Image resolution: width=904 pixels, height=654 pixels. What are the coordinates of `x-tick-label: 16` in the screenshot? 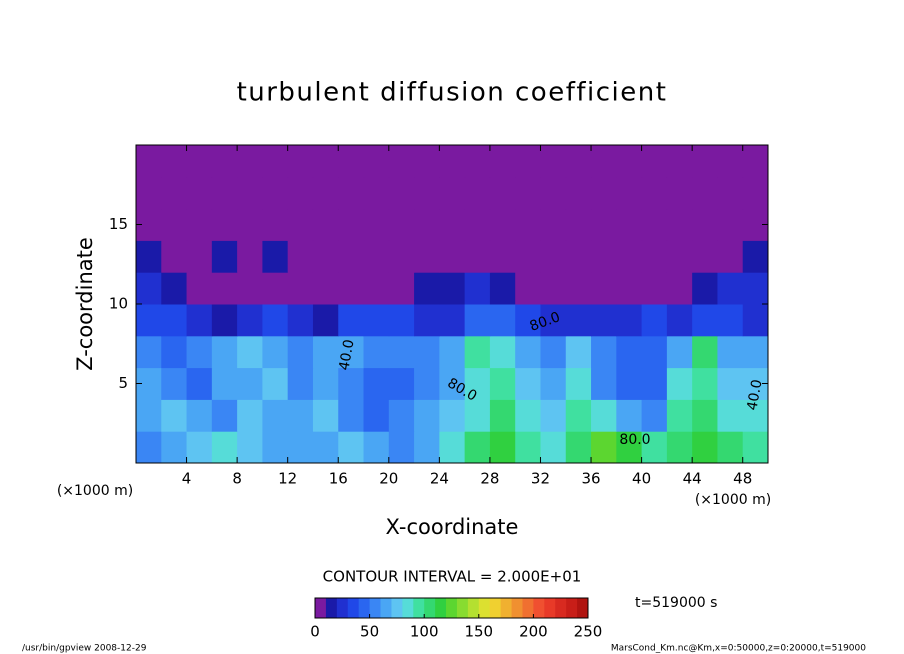 It's located at (338, 479).